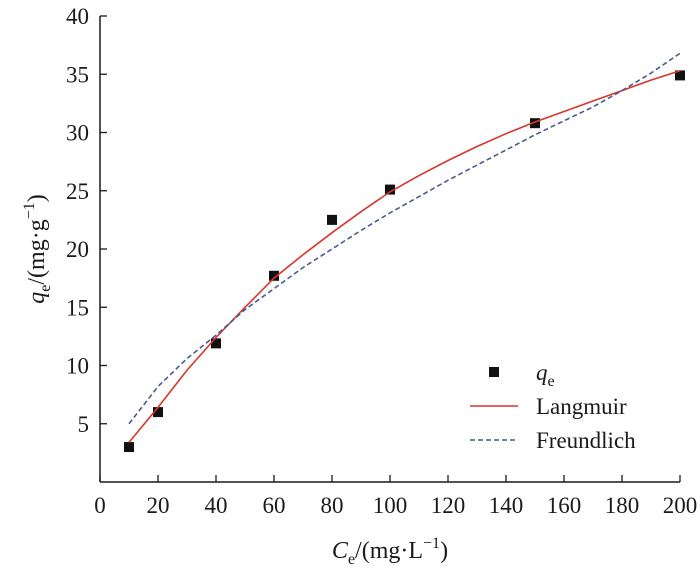 The width and height of the screenshot is (700, 575). What do you see at coordinates (390, 505) in the screenshot?
I see `x-tick-label: 100` at bounding box center [390, 505].